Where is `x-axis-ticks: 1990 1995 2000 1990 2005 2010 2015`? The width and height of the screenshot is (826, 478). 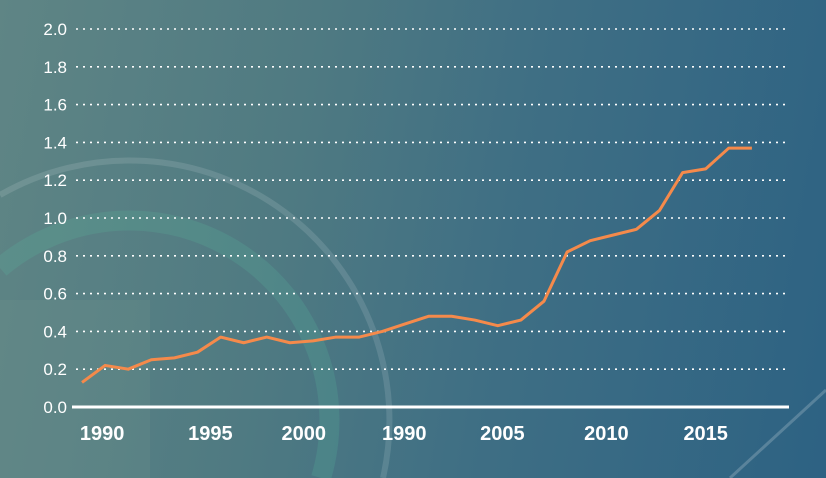 x-axis-ticks: 1990 1995 2000 1990 2005 2010 2015 is located at coordinates (404, 434).